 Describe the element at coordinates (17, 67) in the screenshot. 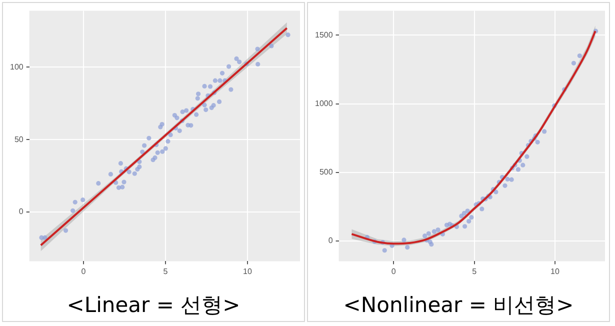

I see `y-tick-label: 100` at that location.